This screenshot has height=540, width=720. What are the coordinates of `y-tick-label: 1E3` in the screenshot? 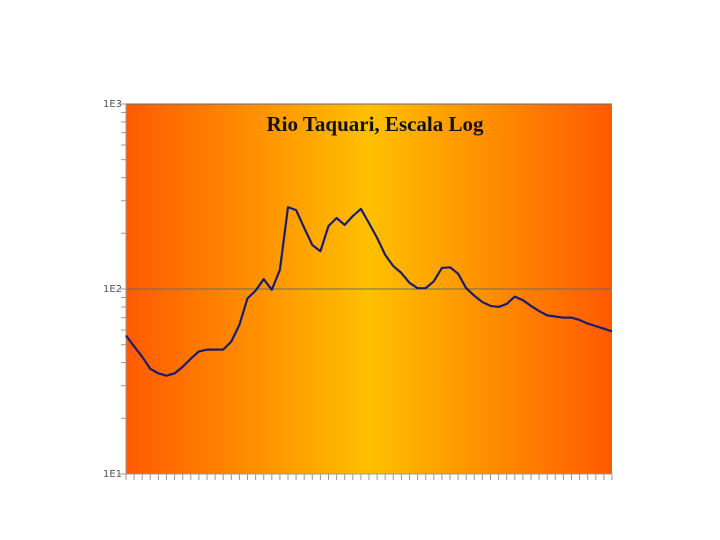 It's located at (112, 104).